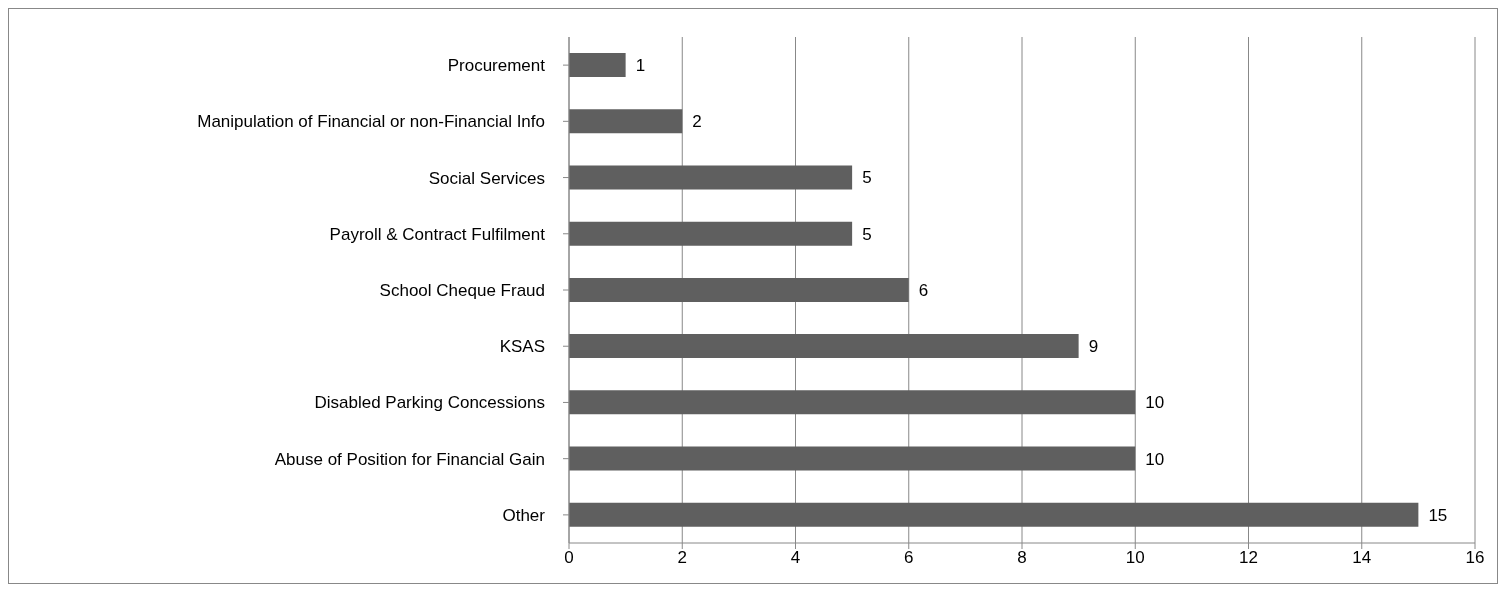 This screenshot has width=1506, height=592. What do you see at coordinates (524, 515) in the screenshot?
I see `y-tick-label: Other` at bounding box center [524, 515].